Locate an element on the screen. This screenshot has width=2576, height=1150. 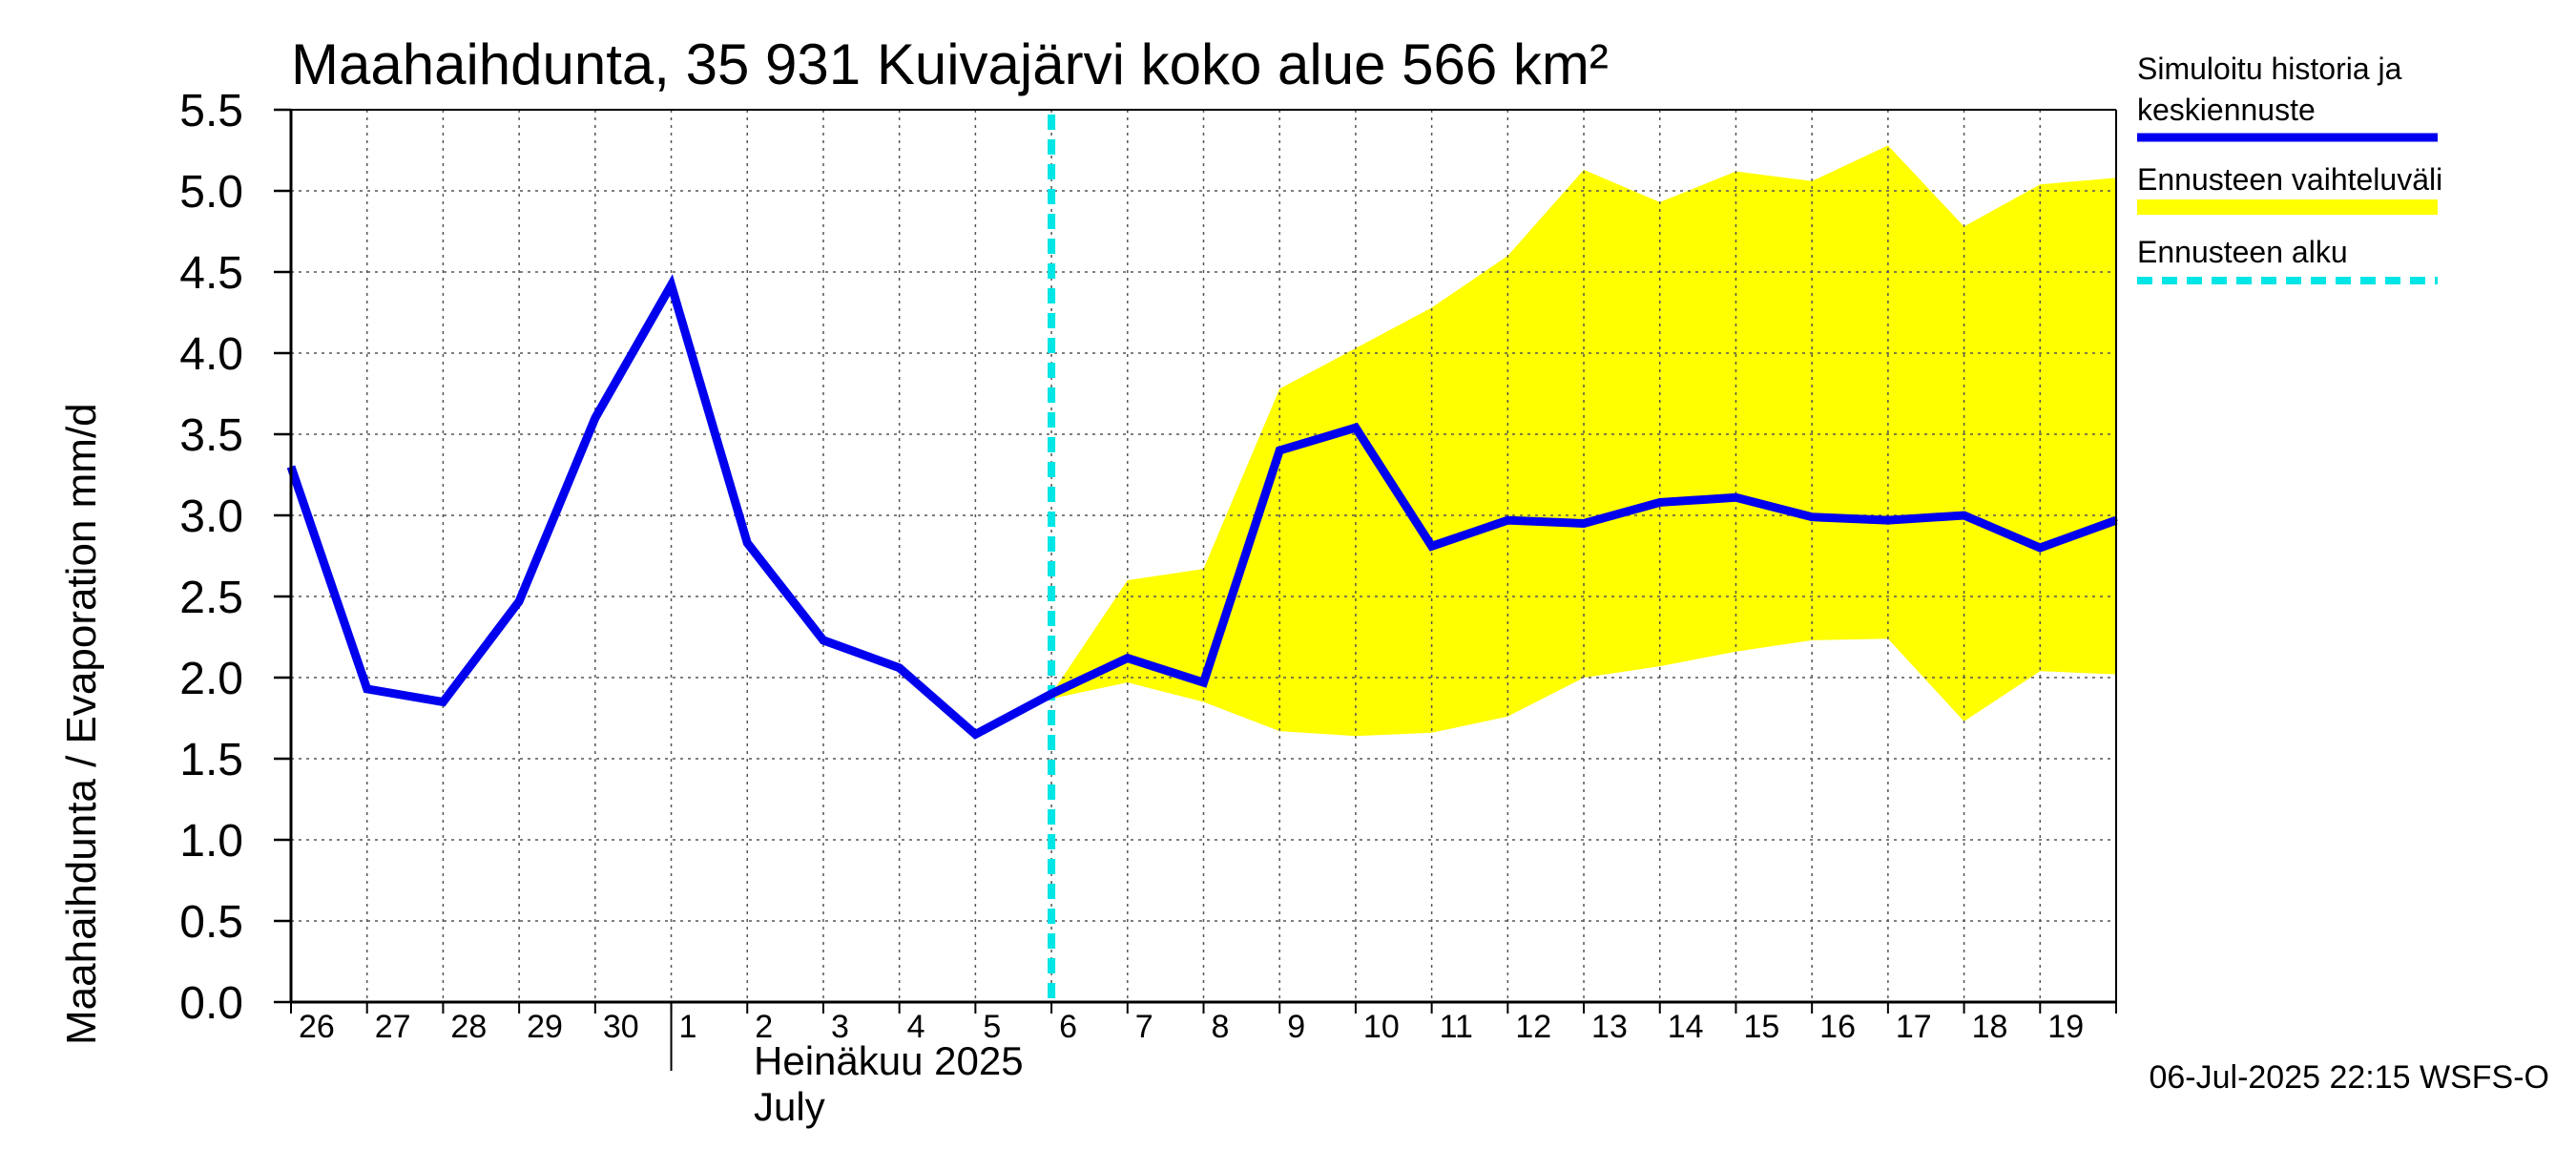
legend-label-forecast-start: Ennusteen alku is located at coordinates (2242, 252).